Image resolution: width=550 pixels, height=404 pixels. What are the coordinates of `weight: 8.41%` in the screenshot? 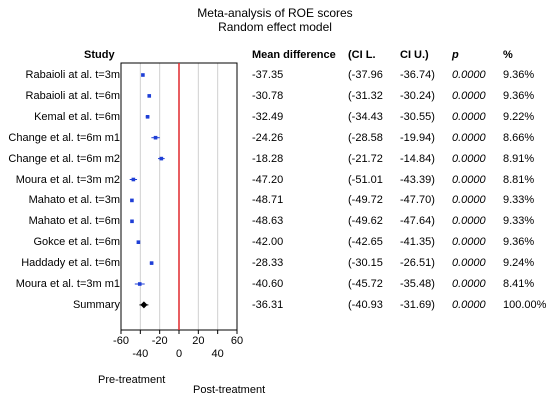 It's located at (519, 284).